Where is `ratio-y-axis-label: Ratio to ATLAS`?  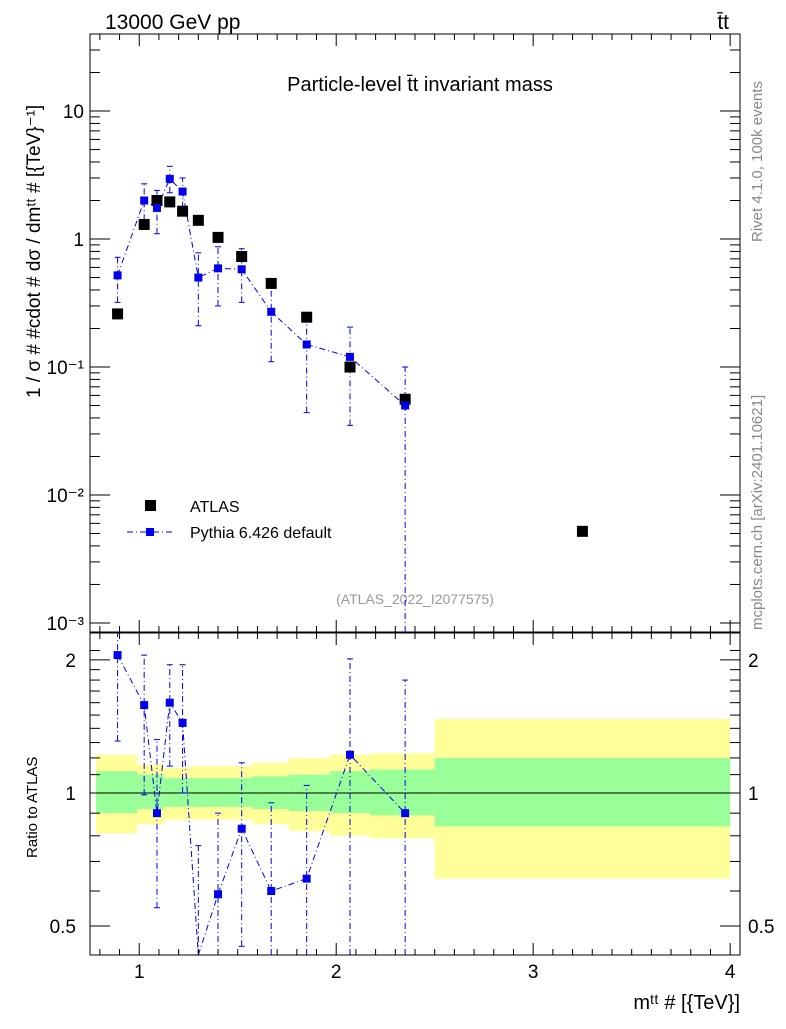 ratio-y-axis-label: Ratio to ATLAS is located at coordinates (32, 807).